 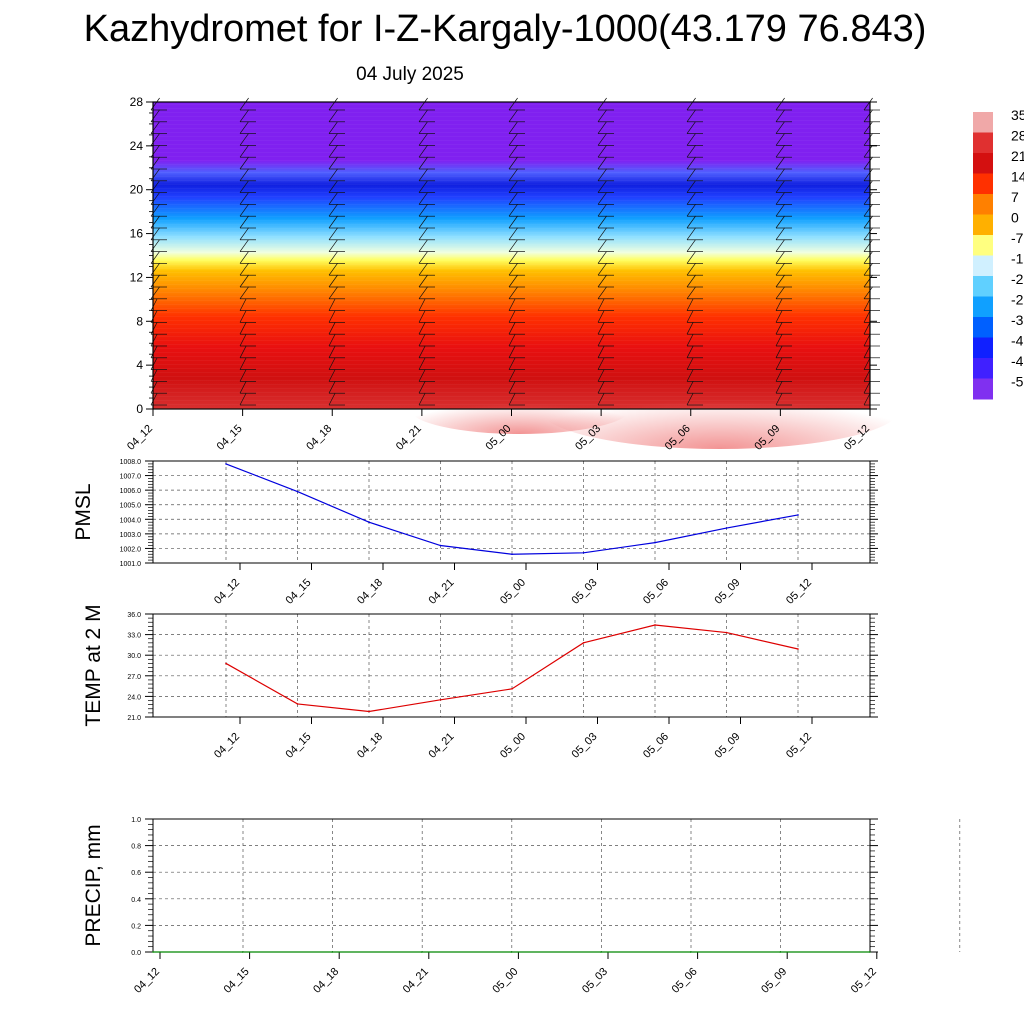 I want to click on xtick-label: 04_21, so click(x=416, y=981).